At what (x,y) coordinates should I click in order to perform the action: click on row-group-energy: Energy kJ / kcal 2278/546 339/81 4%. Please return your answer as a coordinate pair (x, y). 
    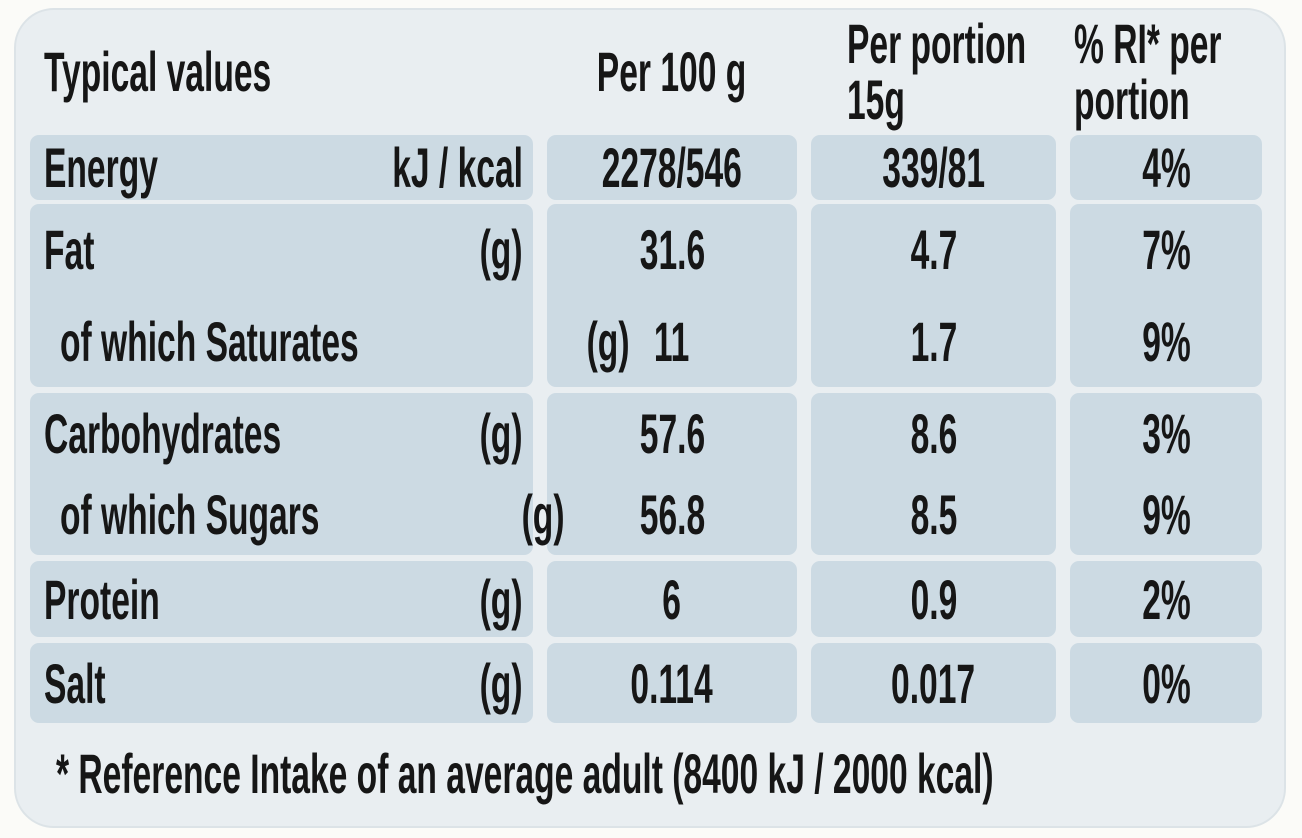
    Looking at the image, I should click on (646, 167).